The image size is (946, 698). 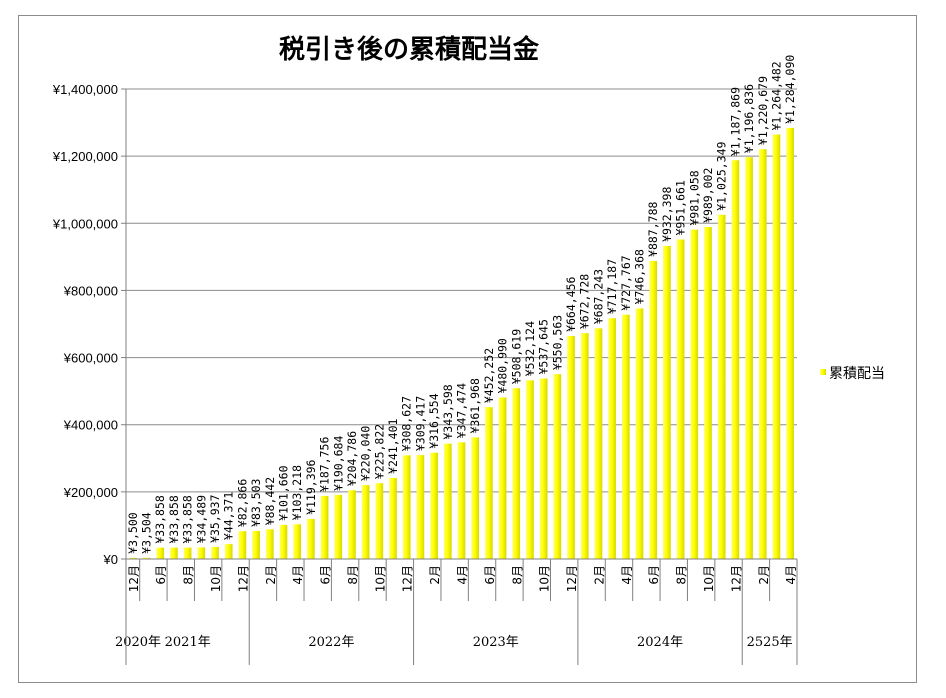 I want to click on data-label: ¥932,398, so click(x=667, y=214).